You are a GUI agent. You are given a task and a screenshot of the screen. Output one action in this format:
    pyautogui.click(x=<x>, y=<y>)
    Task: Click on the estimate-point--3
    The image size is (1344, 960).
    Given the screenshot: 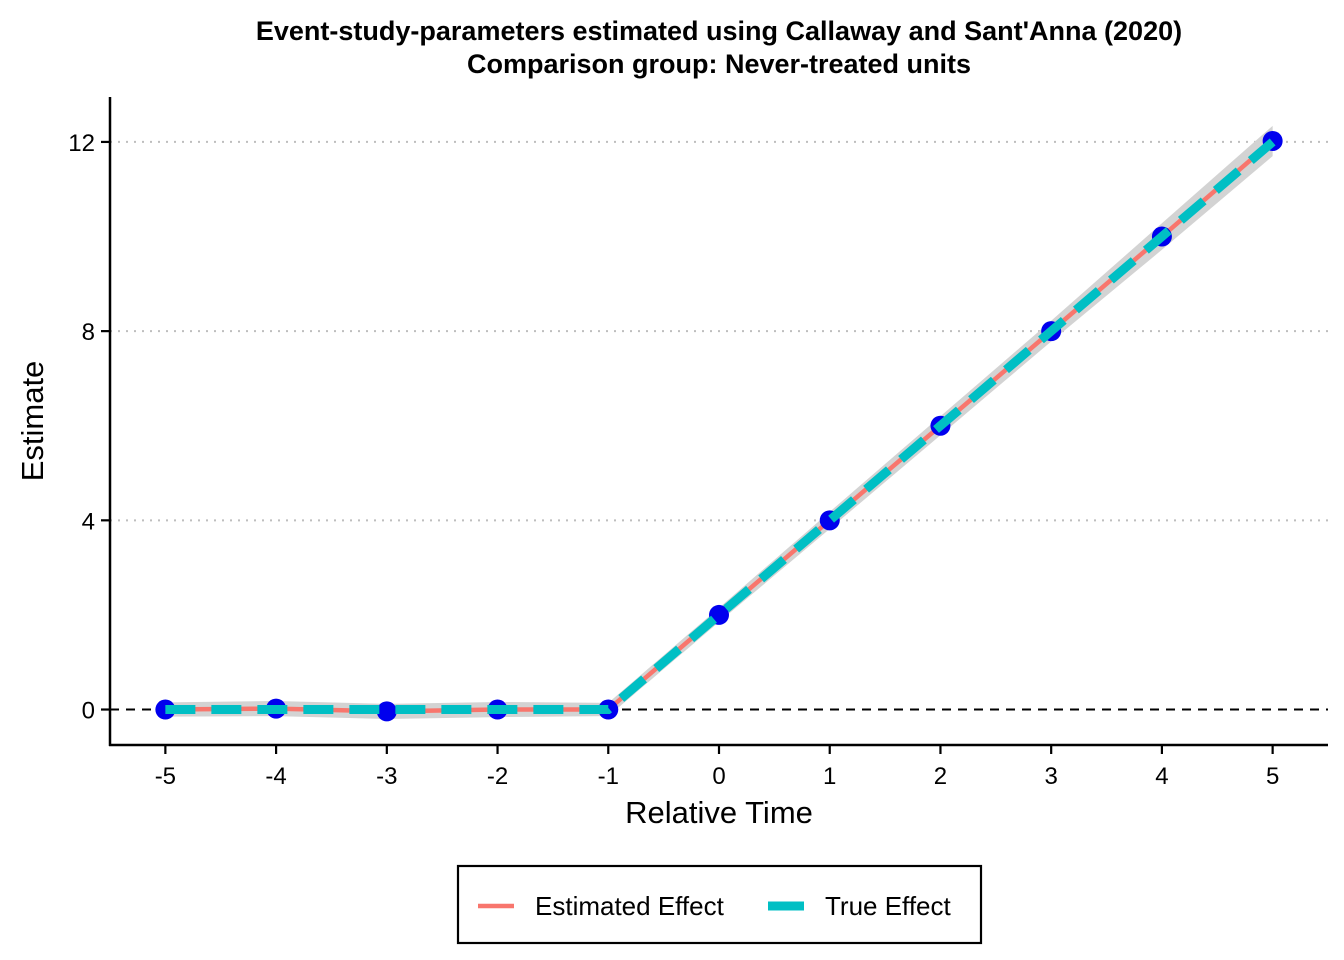 What is the action you would take?
    pyautogui.click(x=386, y=711)
    